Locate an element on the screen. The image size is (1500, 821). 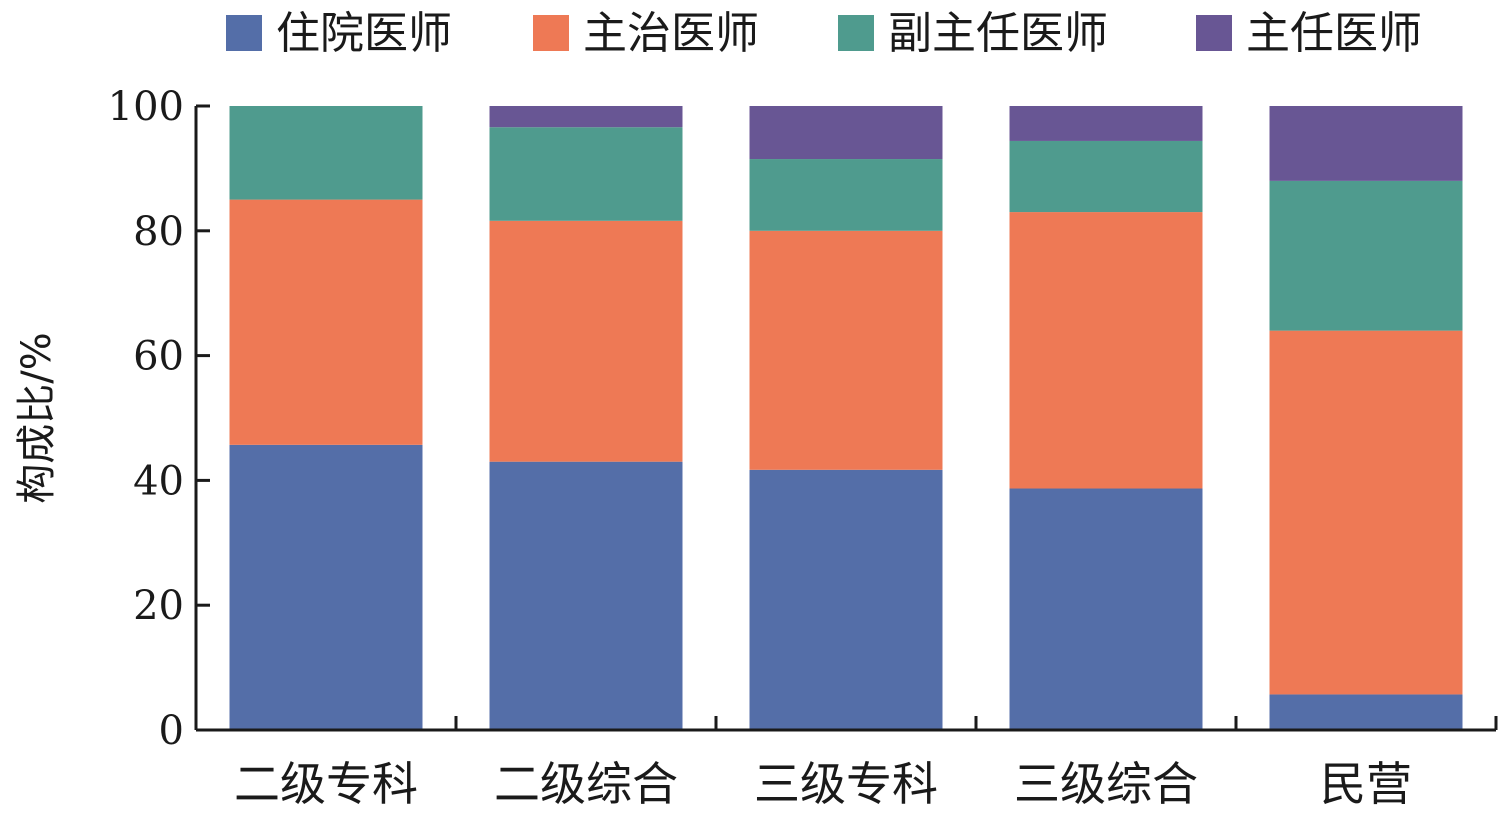
legend-label: 主治医师 is located at coordinates (671, 33).